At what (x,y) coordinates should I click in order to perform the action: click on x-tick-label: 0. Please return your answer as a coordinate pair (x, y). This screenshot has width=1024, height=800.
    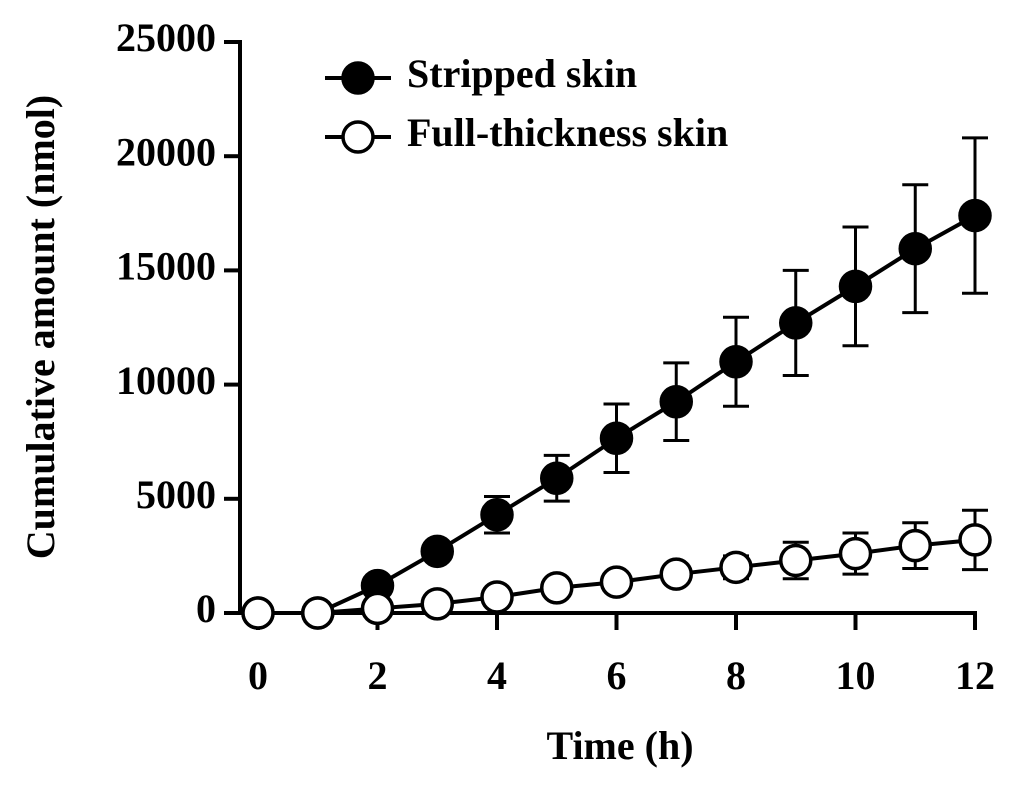
    Looking at the image, I should click on (258, 675).